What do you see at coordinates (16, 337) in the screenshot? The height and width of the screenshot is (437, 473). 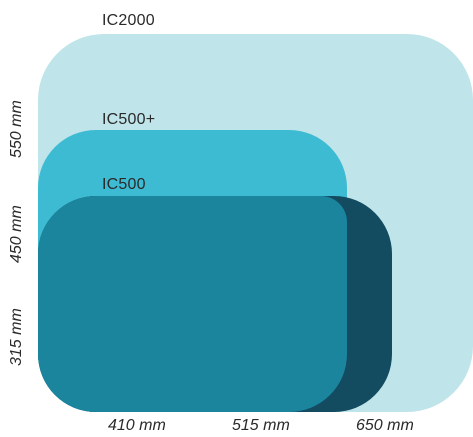 I see `height-label-315: 315 mm` at bounding box center [16, 337].